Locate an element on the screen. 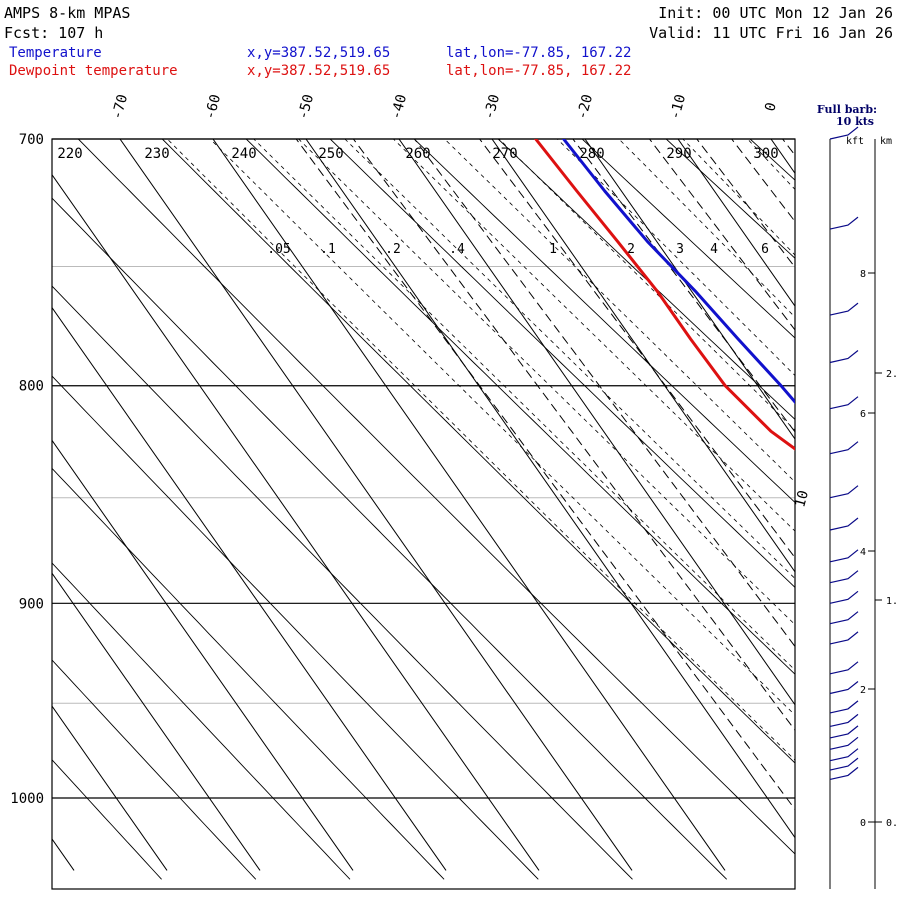 The image size is (900, 900). sounding-series is located at coordinates (664, 295).